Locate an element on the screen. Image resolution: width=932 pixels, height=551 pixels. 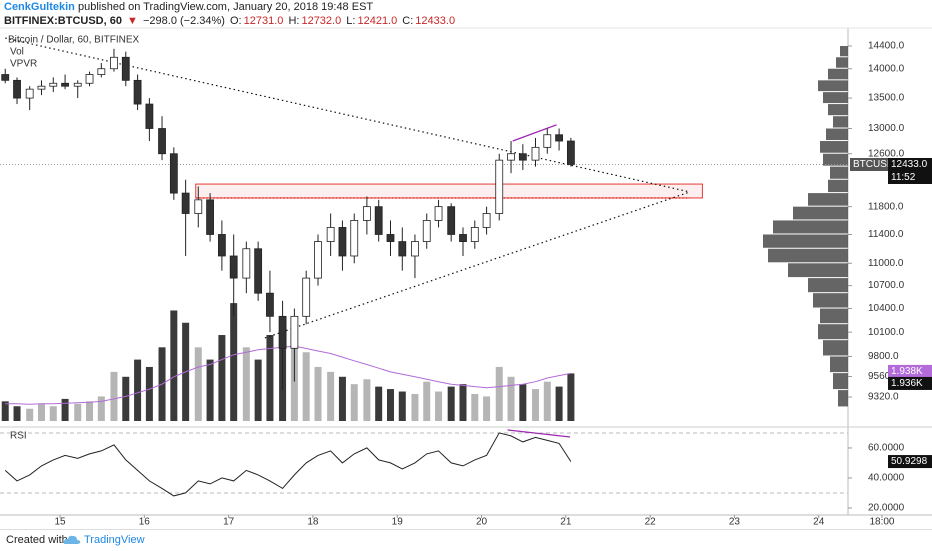
y-tick-label: 14400.0 is located at coordinates (886, 46).